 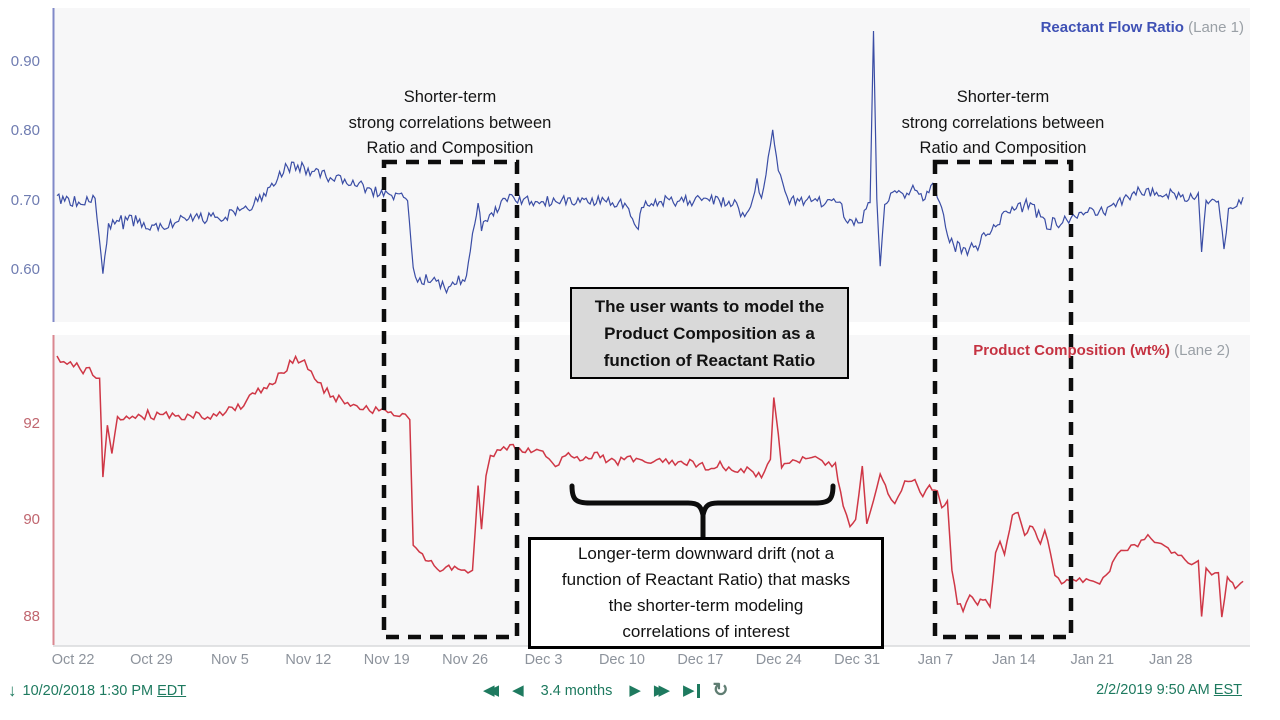 I want to click on range-end-control: 2/2/2019 9:50 AM EST, so click(x=1169, y=690).